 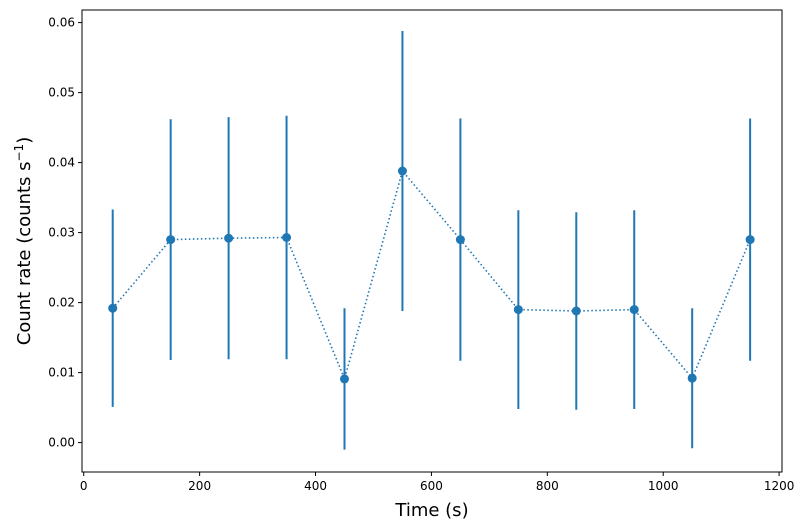 What do you see at coordinates (547, 486) in the screenshot?
I see `x-tick-label: 800` at bounding box center [547, 486].